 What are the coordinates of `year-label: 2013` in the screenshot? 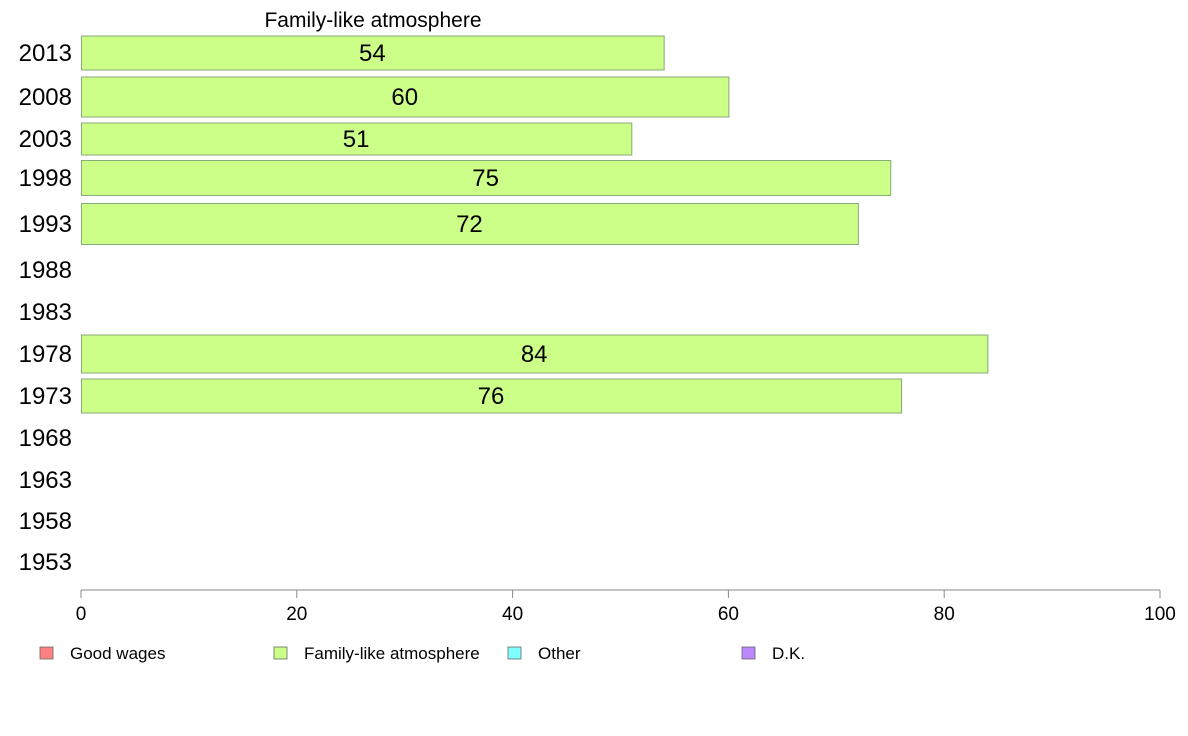 It's located at (45, 53).